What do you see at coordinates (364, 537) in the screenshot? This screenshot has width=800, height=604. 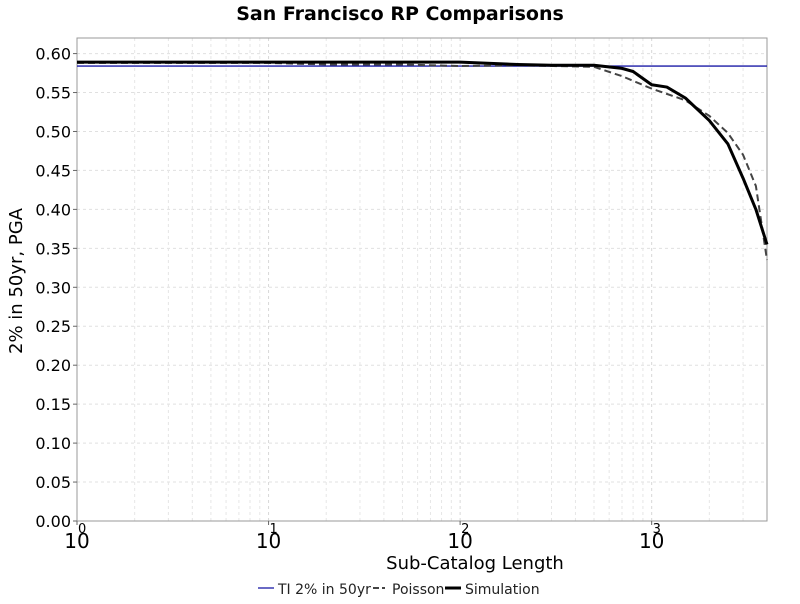 I see `x-axis-ticks: 100 101 102 103` at bounding box center [364, 537].